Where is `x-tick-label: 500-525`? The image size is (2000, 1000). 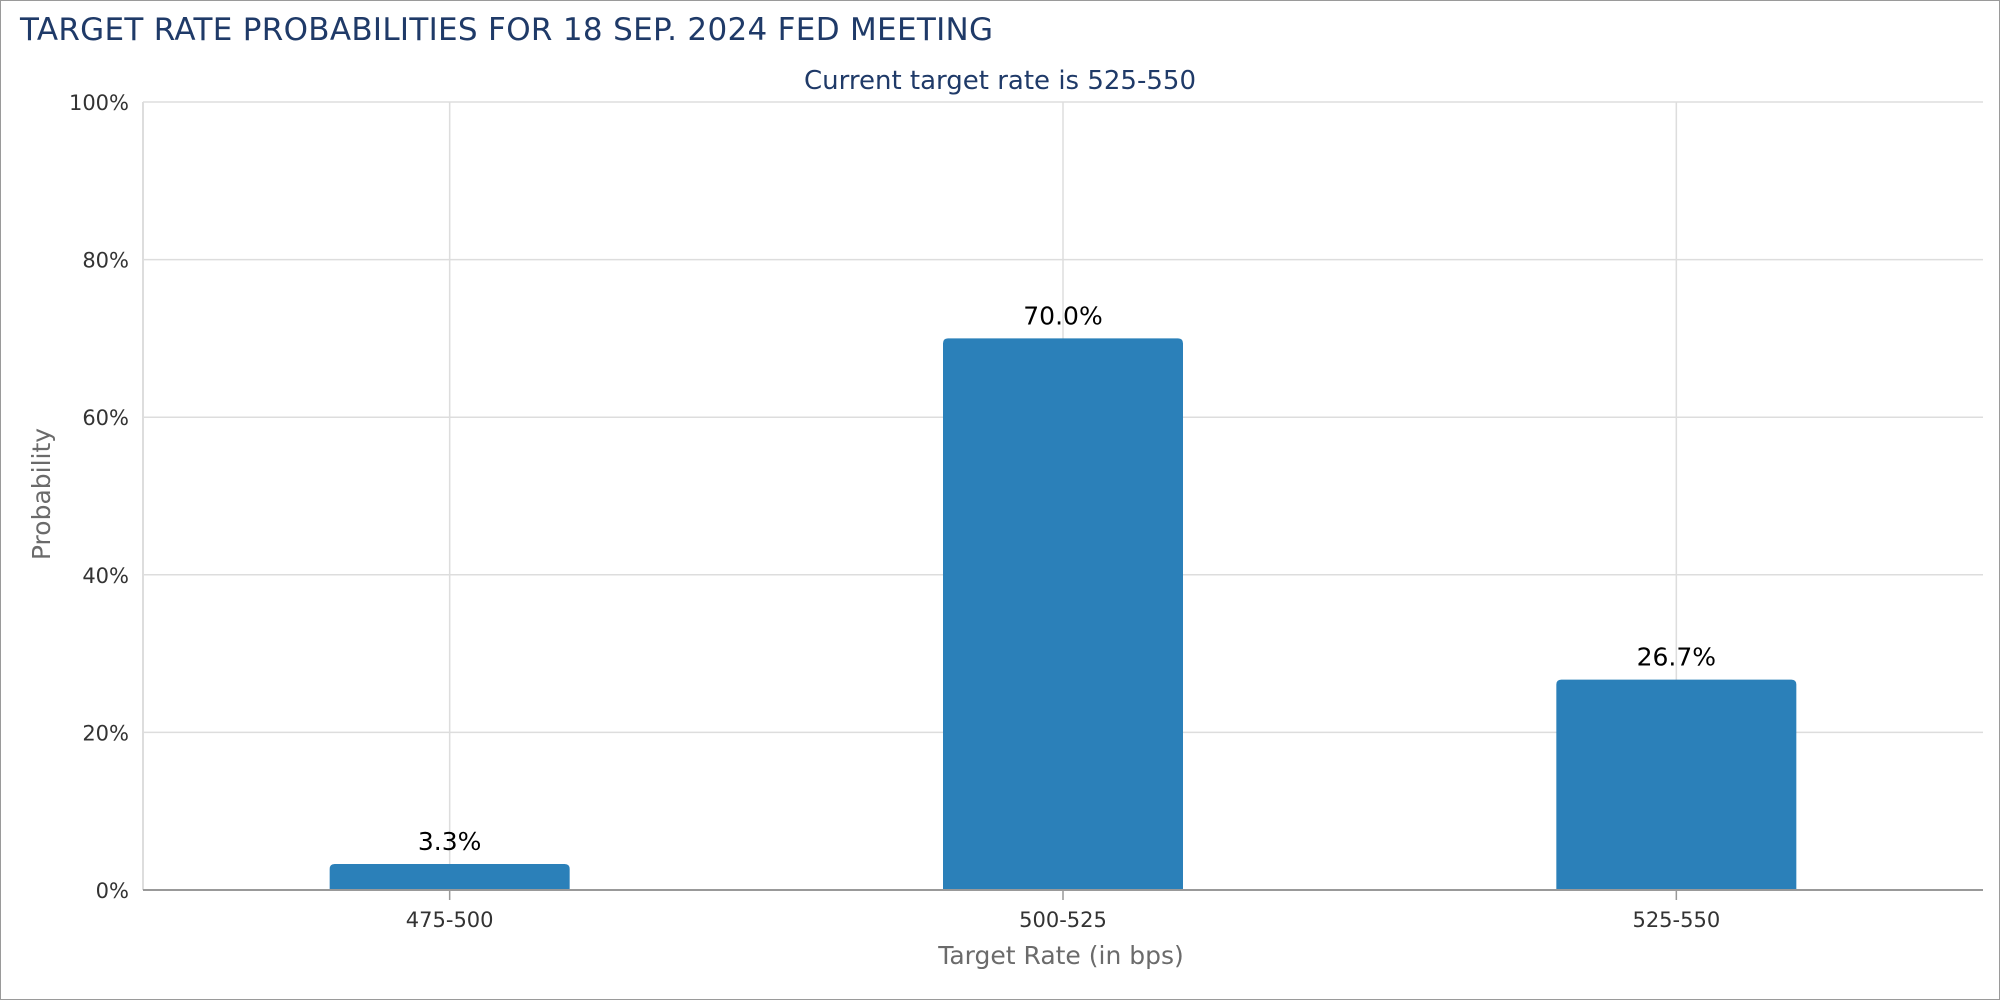
x-tick-label: 500-525 is located at coordinates (1063, 920).